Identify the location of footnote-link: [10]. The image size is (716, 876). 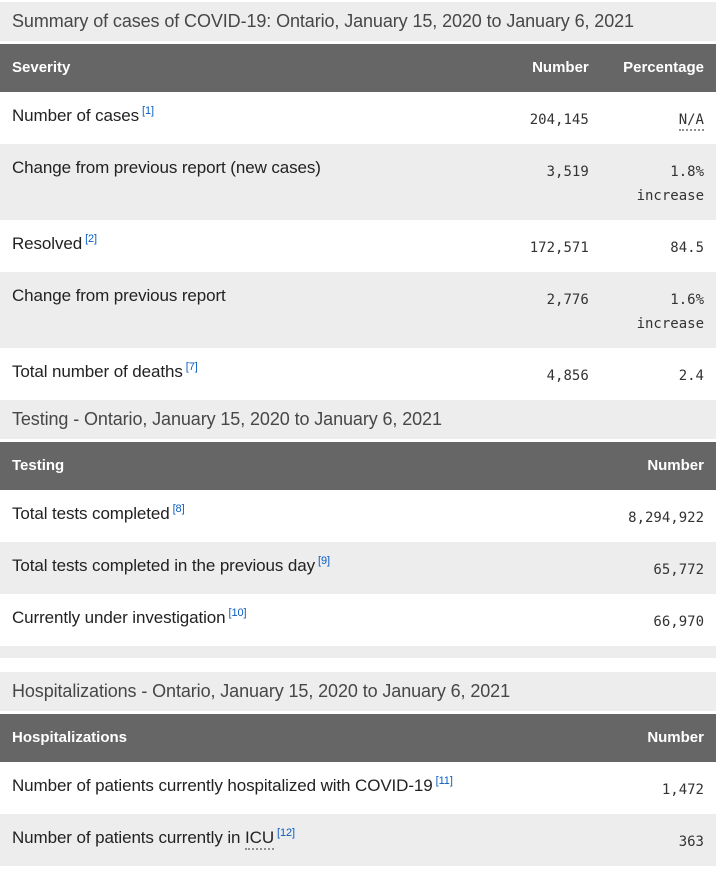
(237, 613).